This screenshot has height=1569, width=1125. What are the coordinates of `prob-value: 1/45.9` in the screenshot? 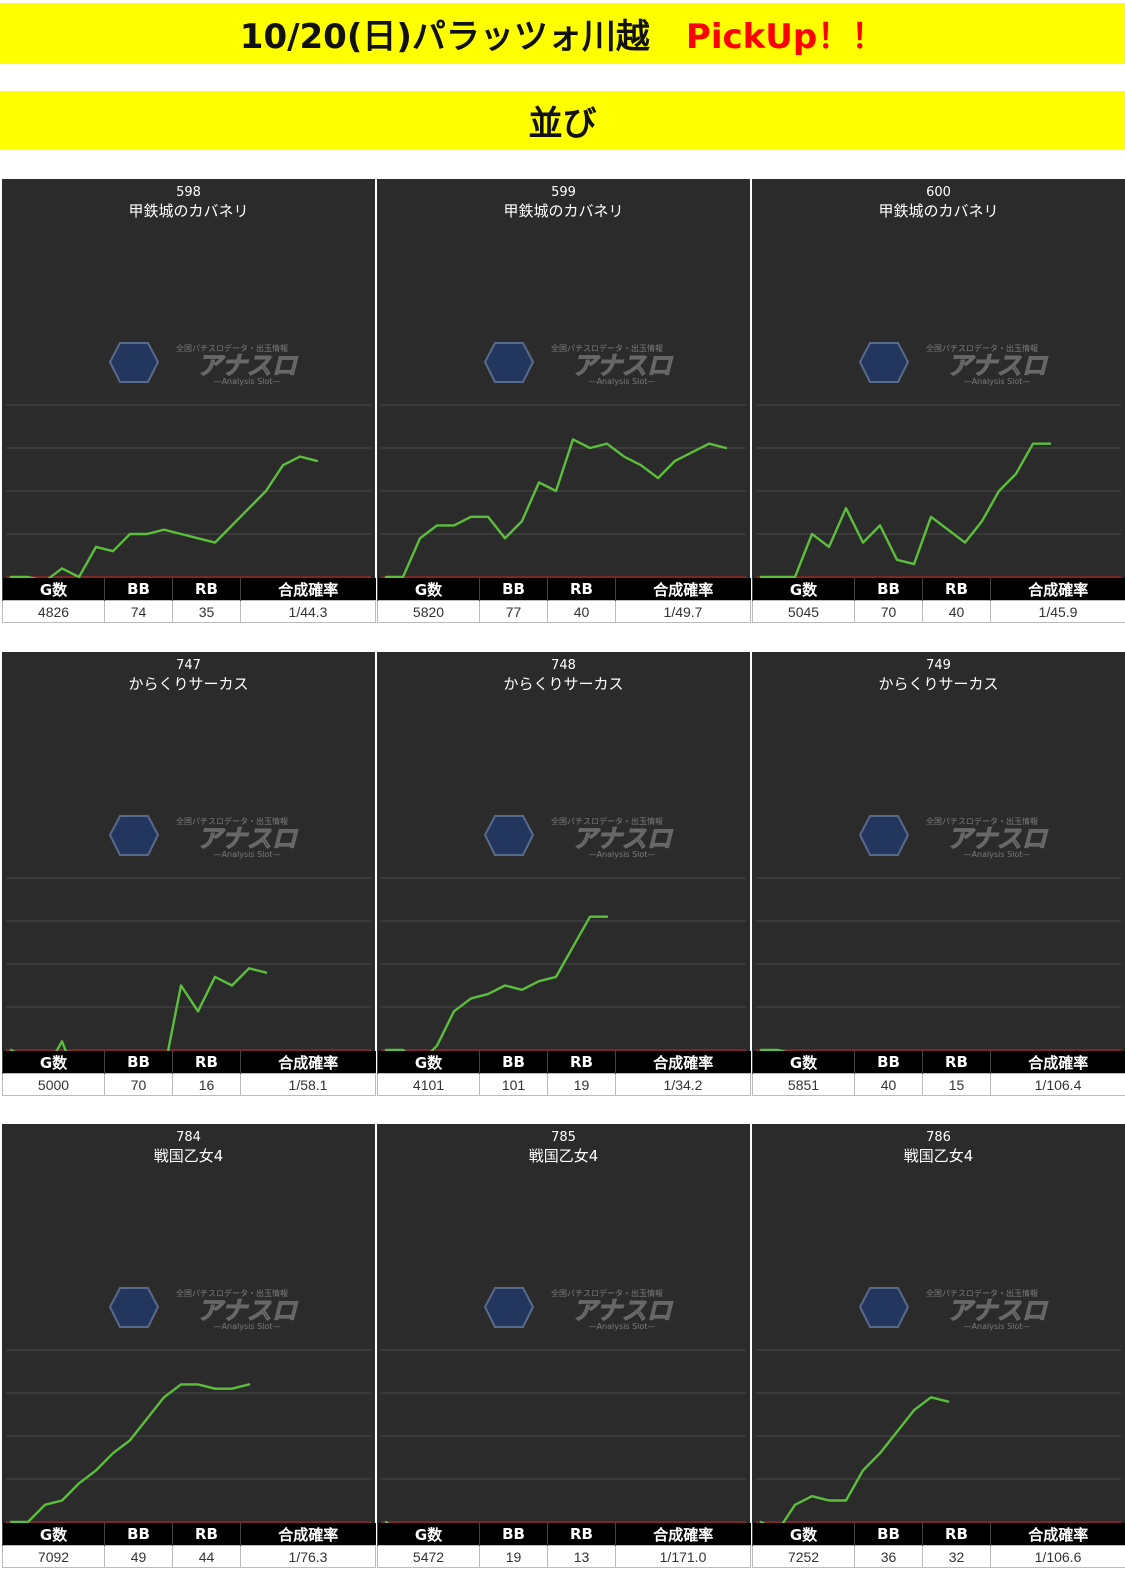 It's located at (1057, 611).